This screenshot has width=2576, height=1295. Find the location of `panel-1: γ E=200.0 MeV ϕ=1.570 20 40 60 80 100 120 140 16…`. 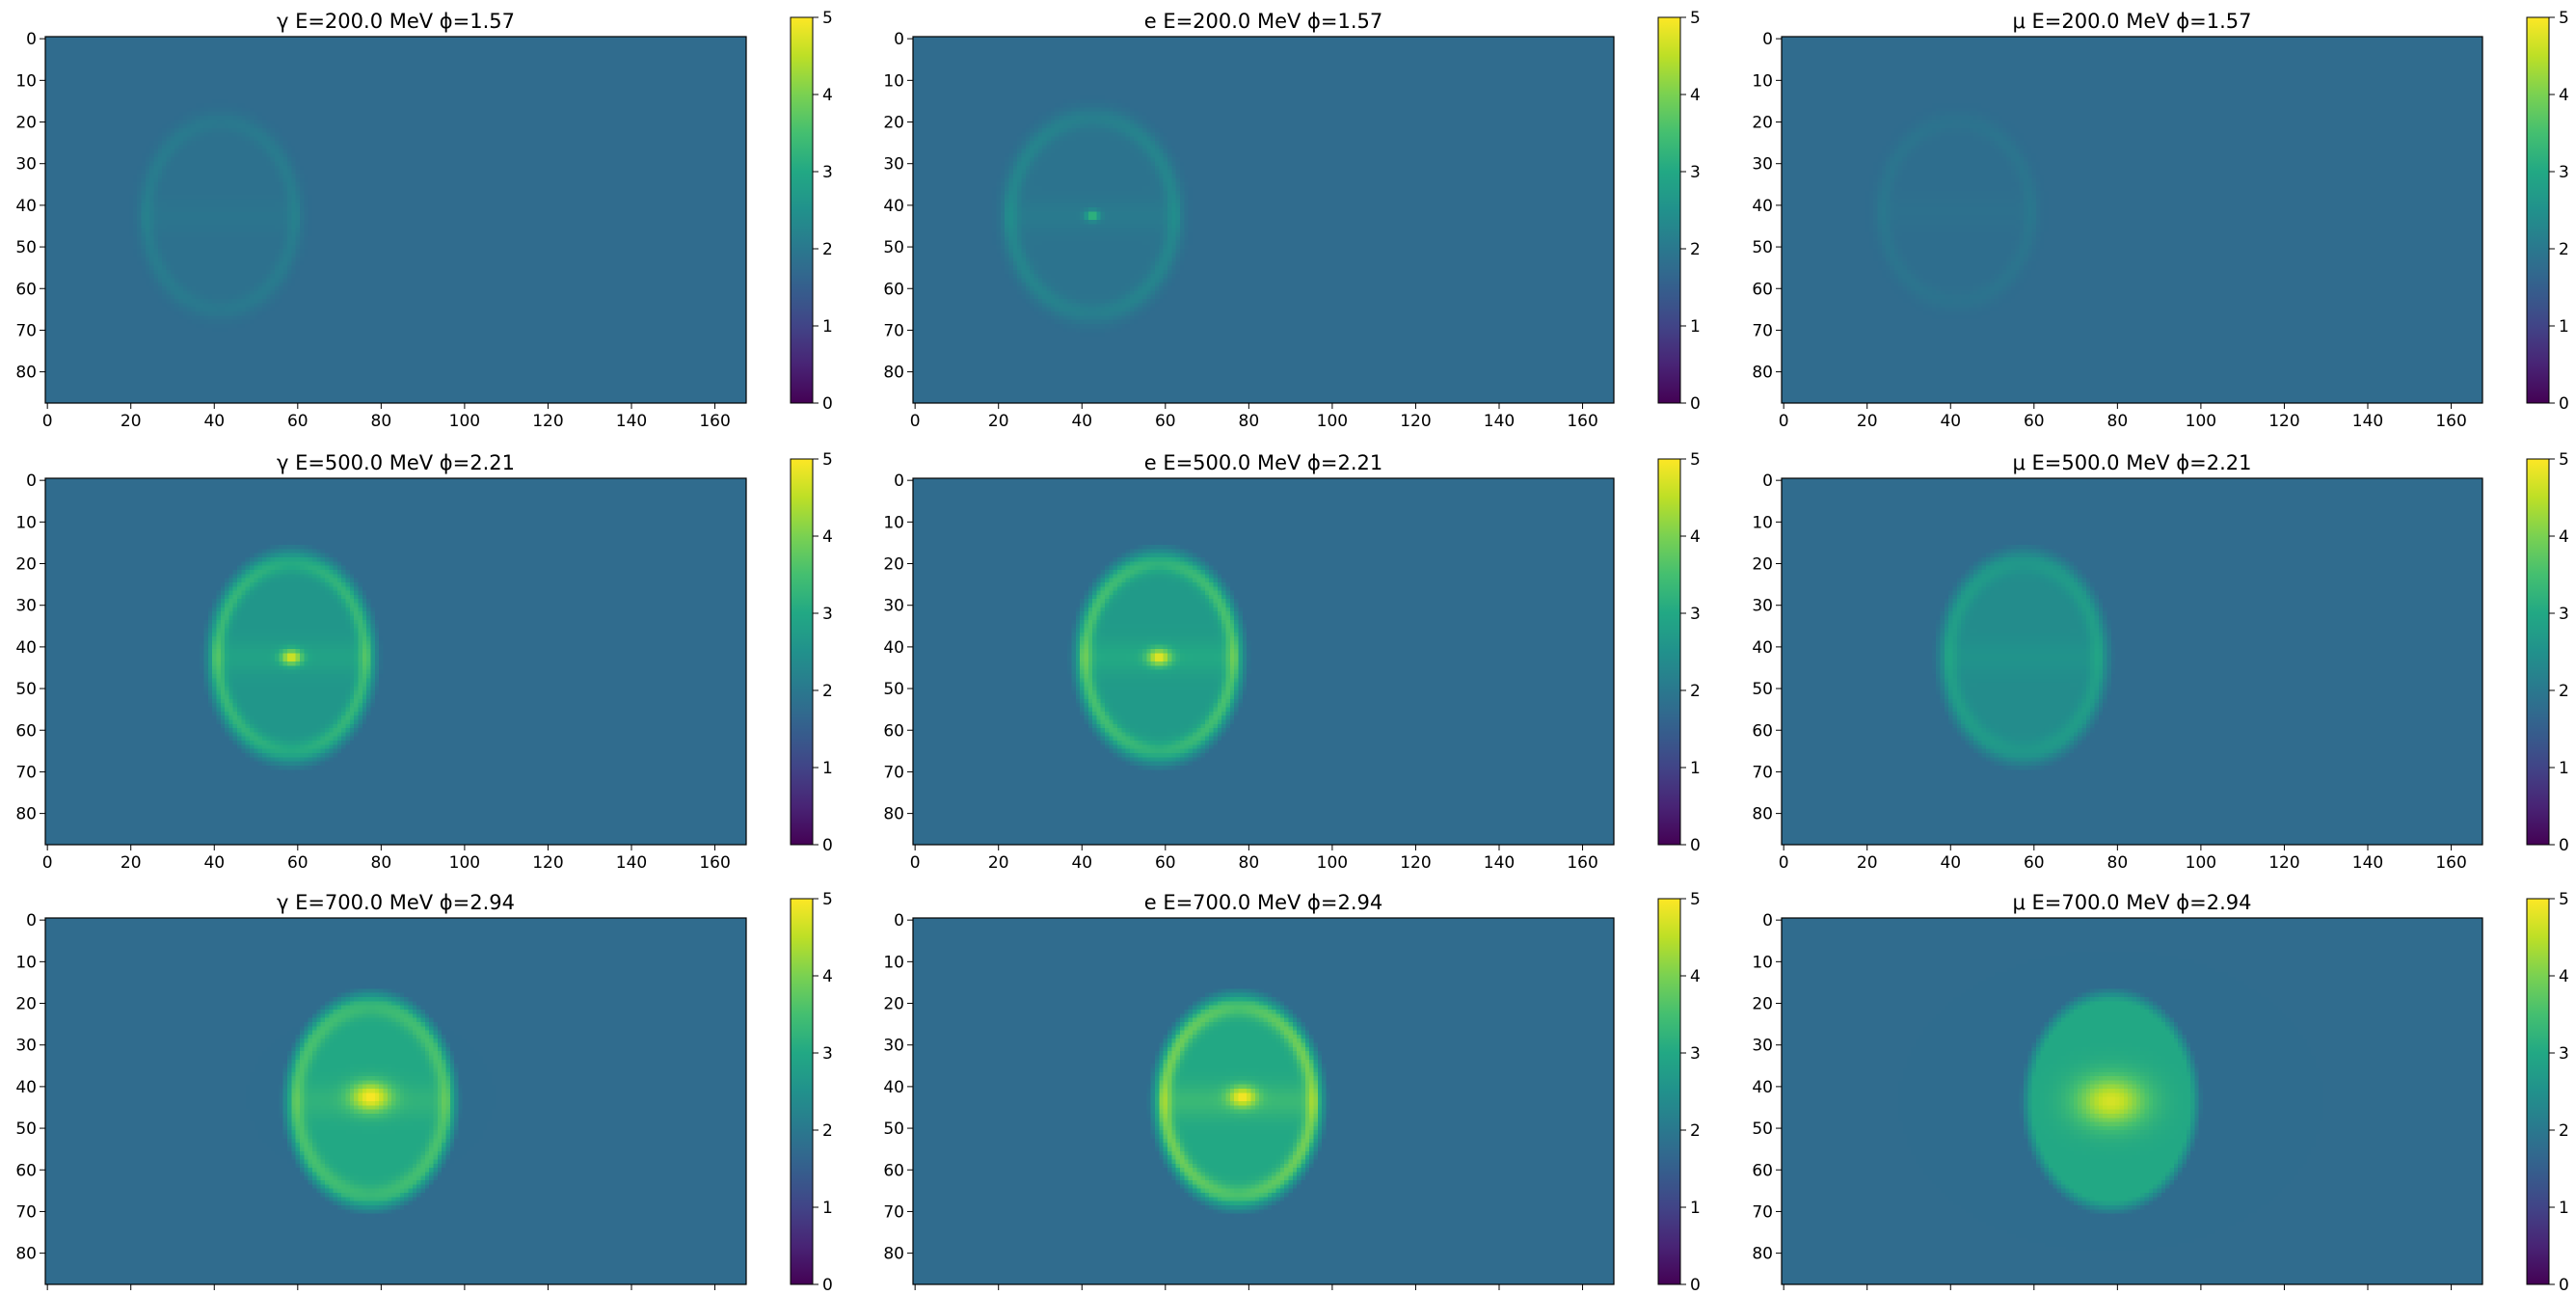

panel-1: γ E=200.0 MeV ϕ=1.570 20 40 60 80 100 120 140 16… is located at coordinates (424, 220).